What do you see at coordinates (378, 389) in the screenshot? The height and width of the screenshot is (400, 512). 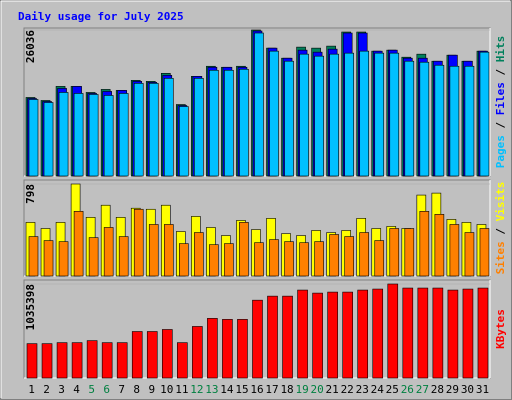 I see `x-tick-label: 24` at bounding box center [378, 389].